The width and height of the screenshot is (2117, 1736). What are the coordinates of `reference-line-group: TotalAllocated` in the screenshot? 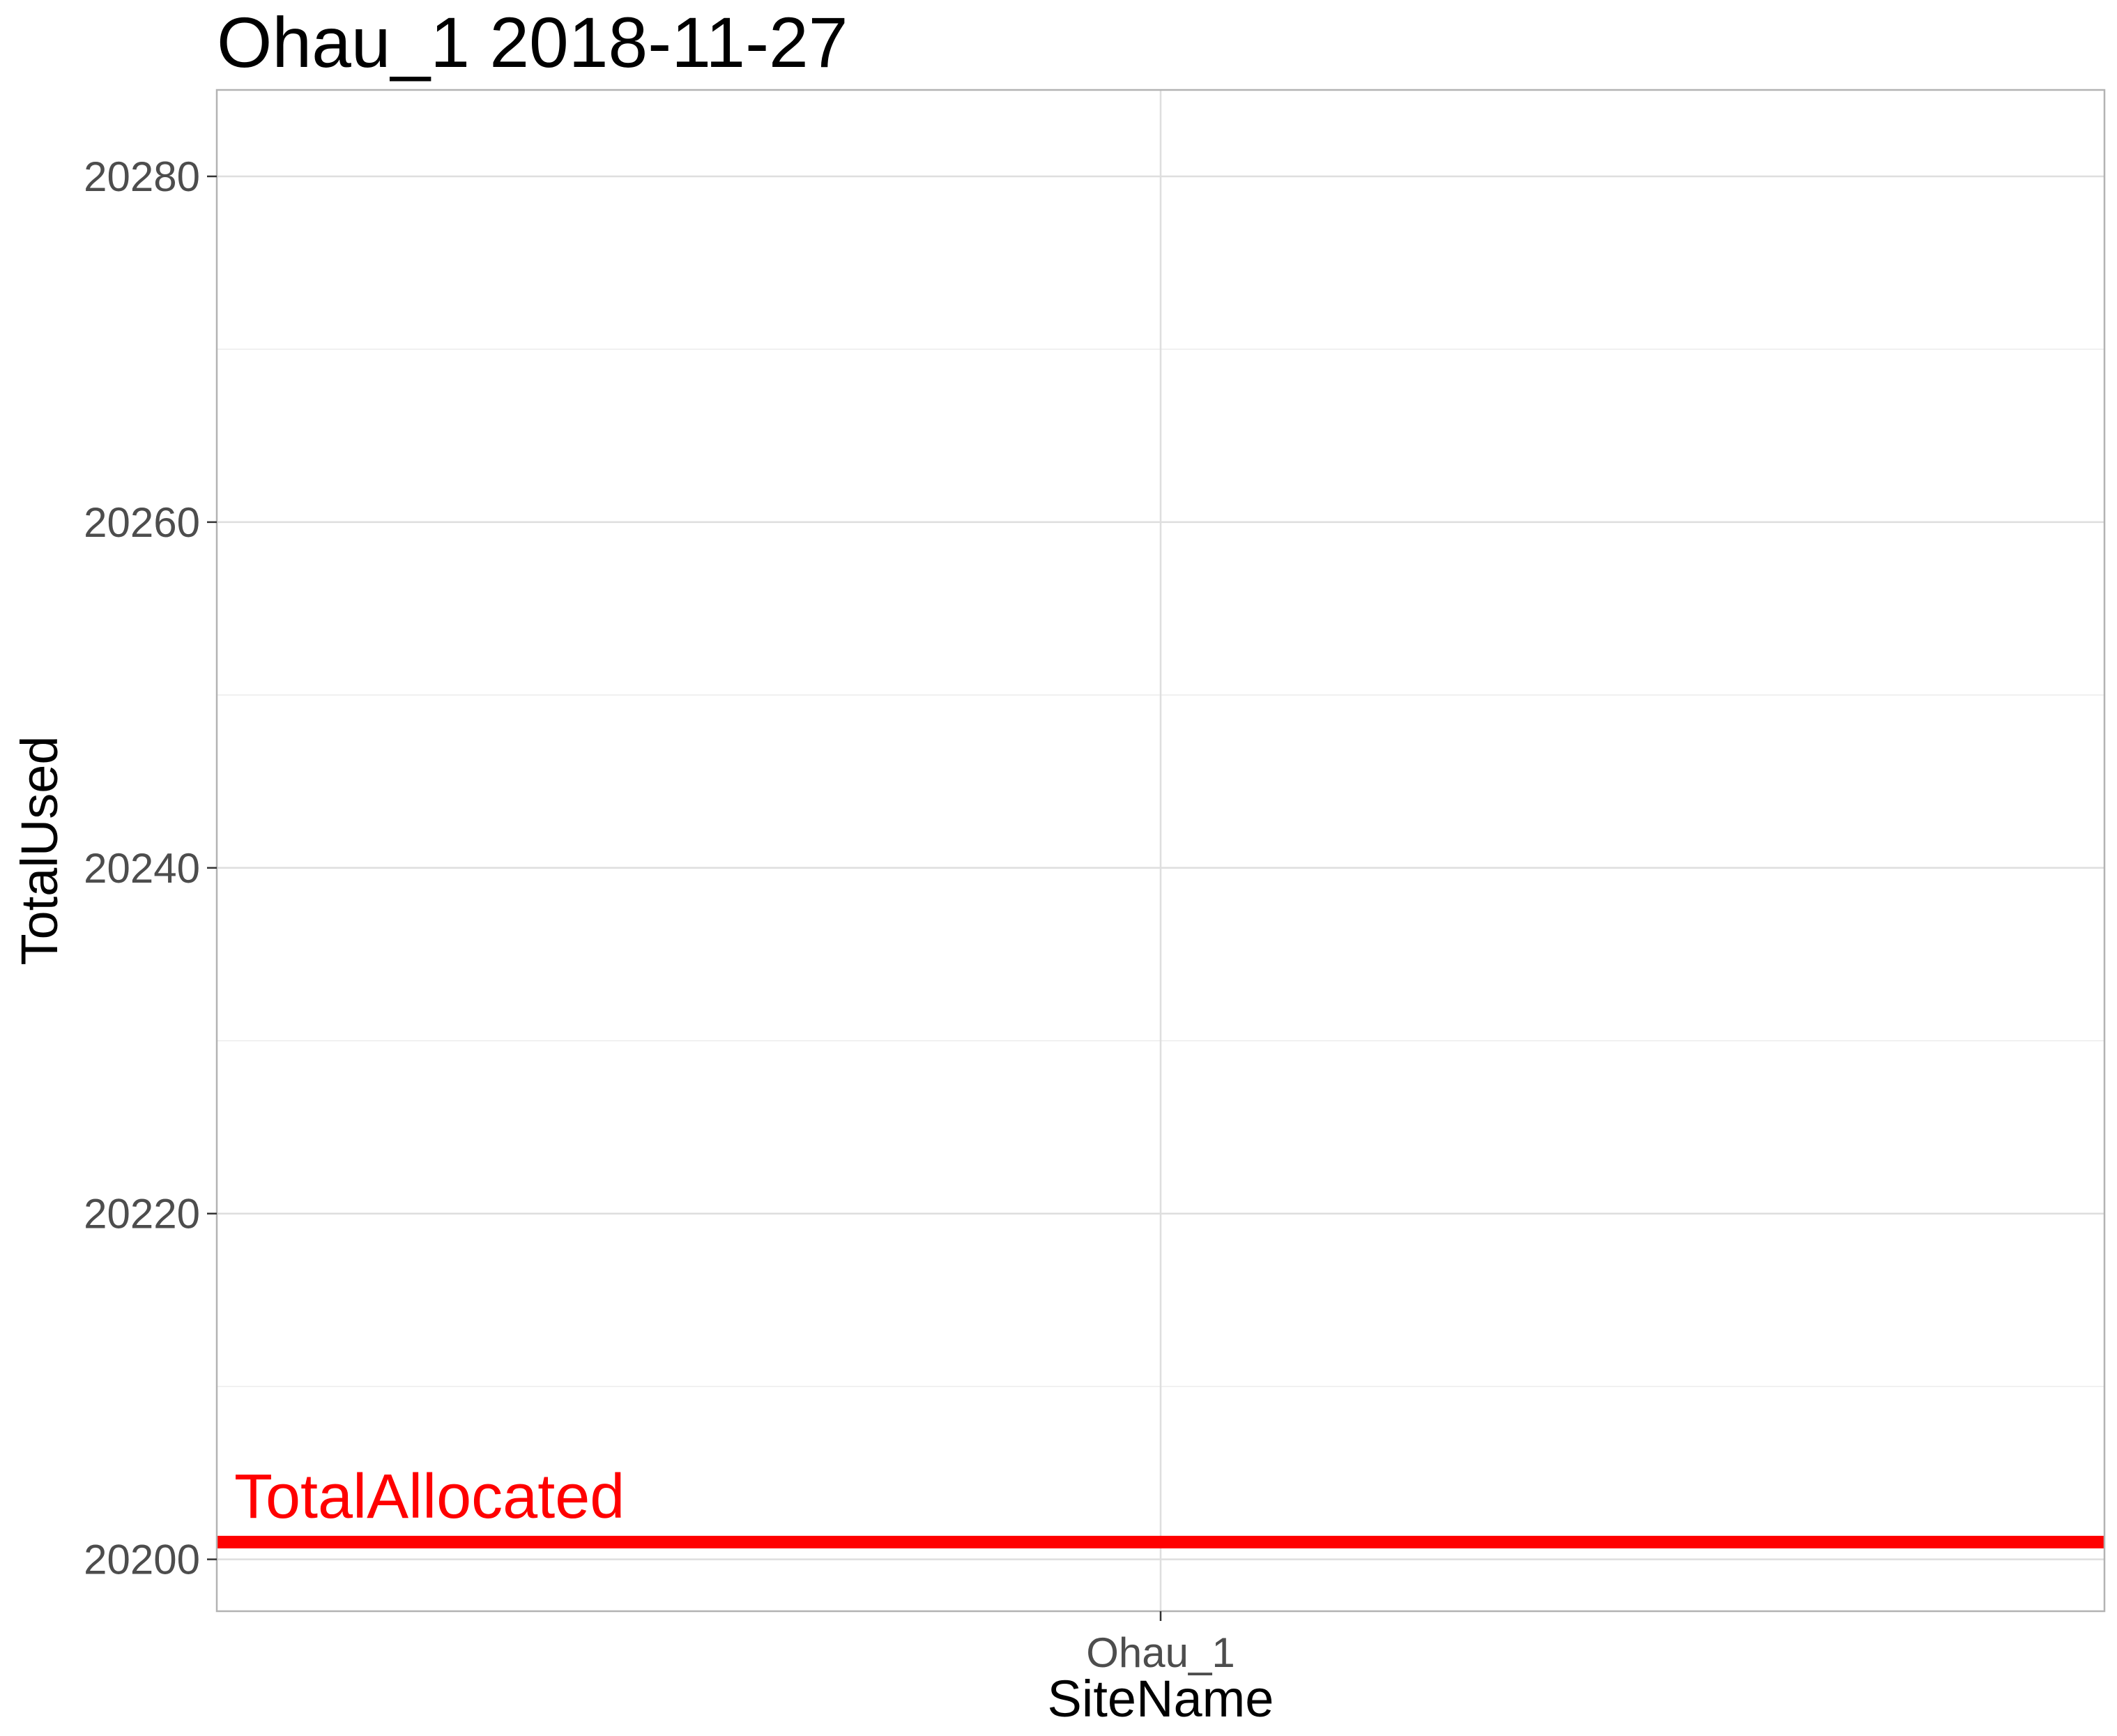 It's located at (1160, 1505).